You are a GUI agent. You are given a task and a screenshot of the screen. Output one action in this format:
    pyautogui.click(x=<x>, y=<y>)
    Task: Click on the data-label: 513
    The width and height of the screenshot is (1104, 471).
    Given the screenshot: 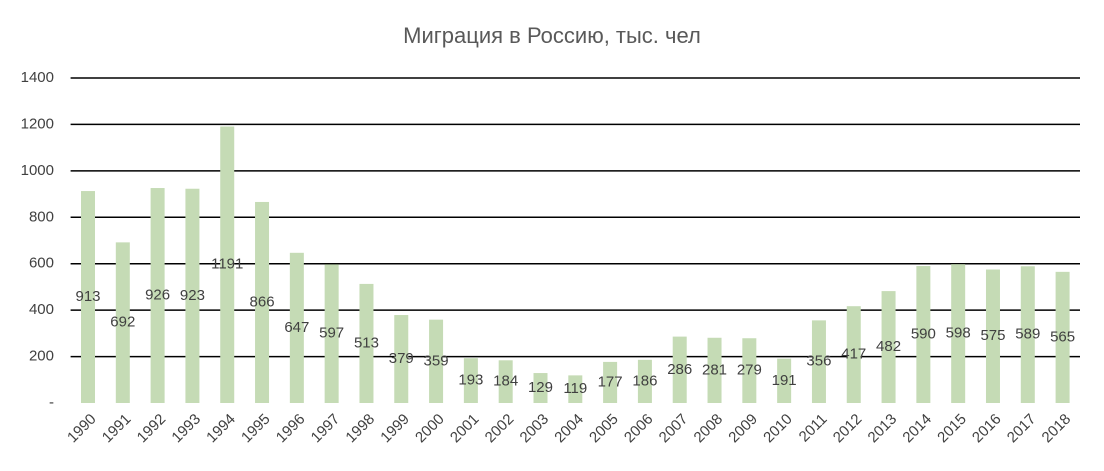 What is the action you would take?
    pyautogui.click(x=366, y=342)
    